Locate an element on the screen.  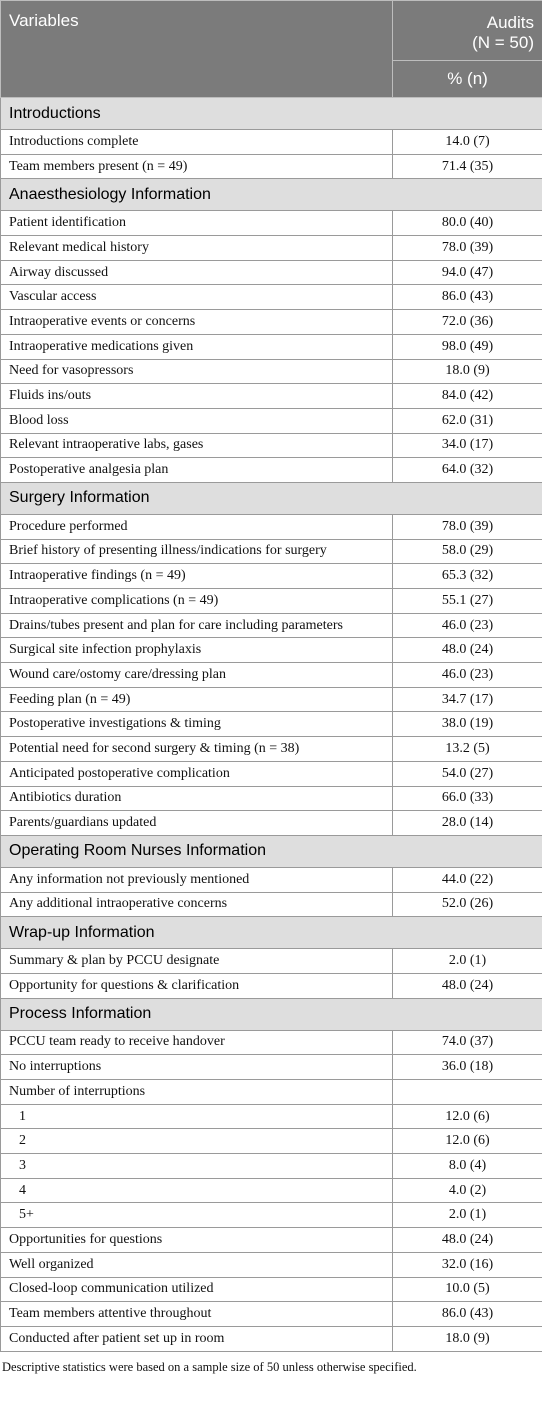
row-label: Team members attentive throughout is located at coordinates (196, 1314).